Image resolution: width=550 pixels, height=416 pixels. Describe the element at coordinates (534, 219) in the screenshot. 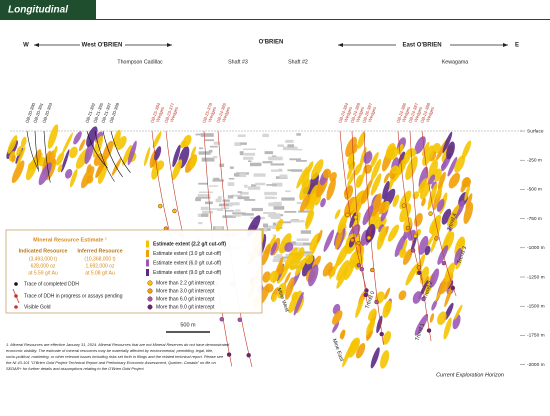

I see `depth-label: -750 m` at that location.